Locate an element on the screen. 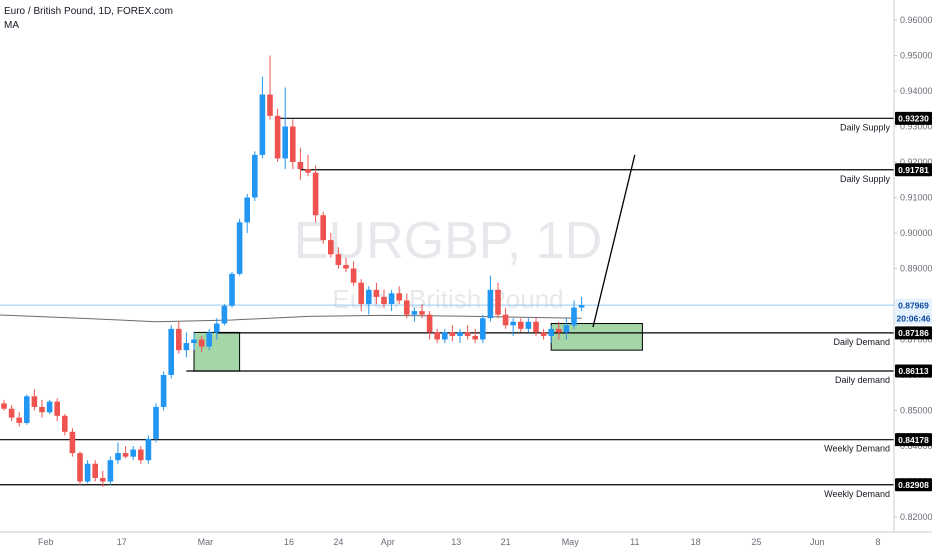  y-tick-label-13: 0.95000 is located at coordinates (916, 56).